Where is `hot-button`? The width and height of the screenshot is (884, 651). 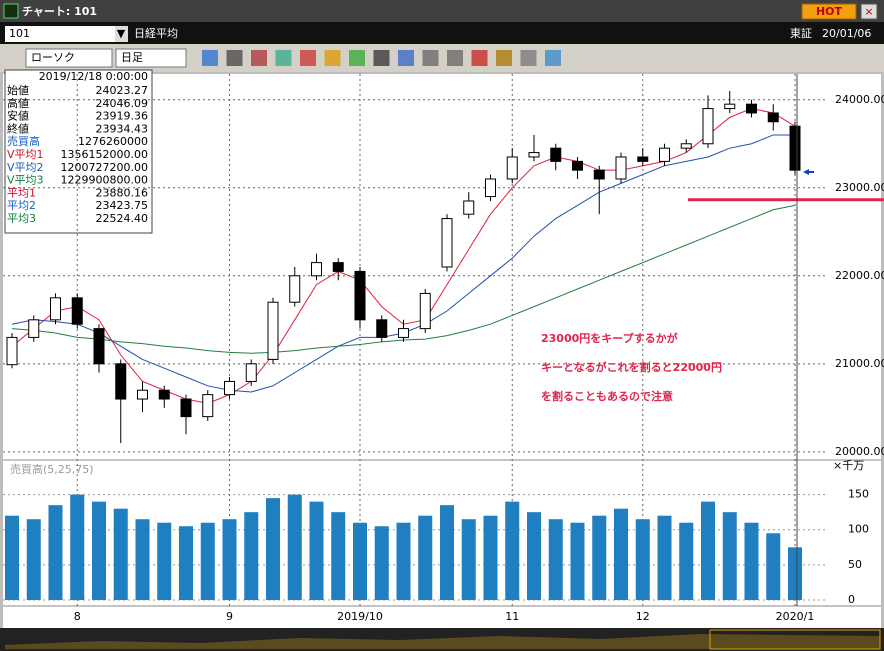
hot-button is located at coordinates (829, 11).